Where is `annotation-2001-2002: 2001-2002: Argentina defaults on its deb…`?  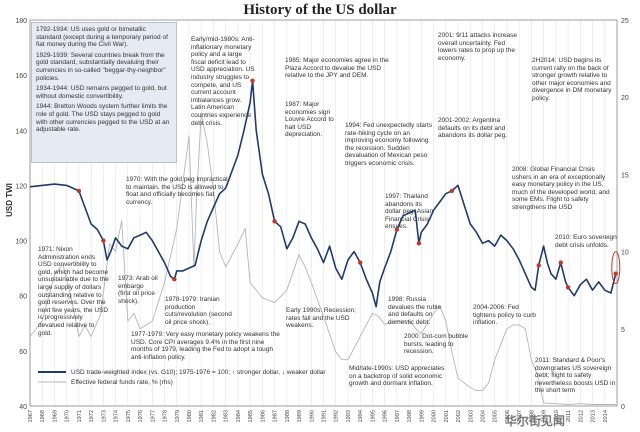
annotation-2001-2002: 2001-2002: Argentina defaults on its deb… is located at coordinates (473, 128).